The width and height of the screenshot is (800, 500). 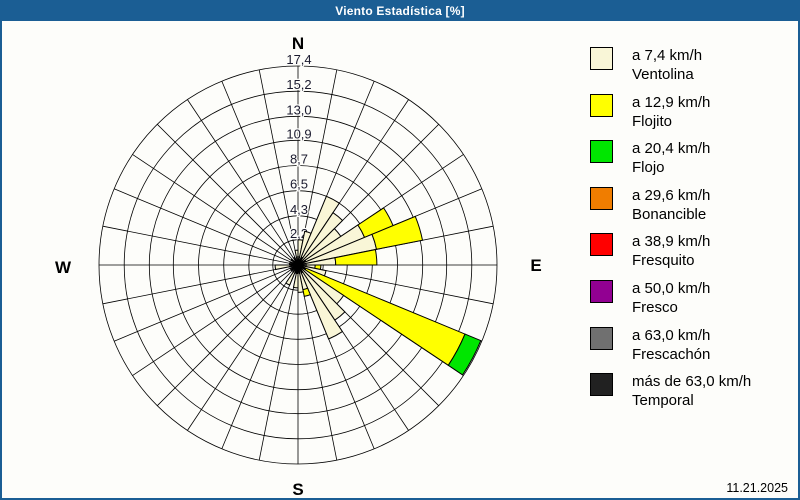 I want to click on legend-speed-label: más de 63,0 km/h, so click(x=692, y=382).